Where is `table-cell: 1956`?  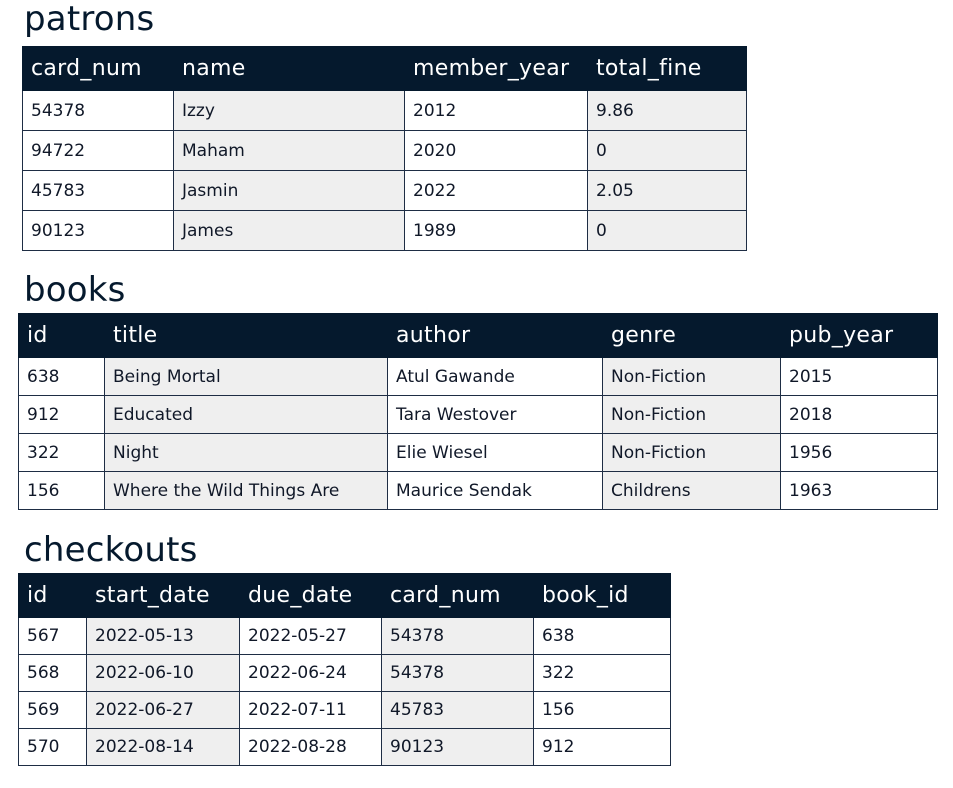 table-cell: 1956 is located at coordinates (859, 452).